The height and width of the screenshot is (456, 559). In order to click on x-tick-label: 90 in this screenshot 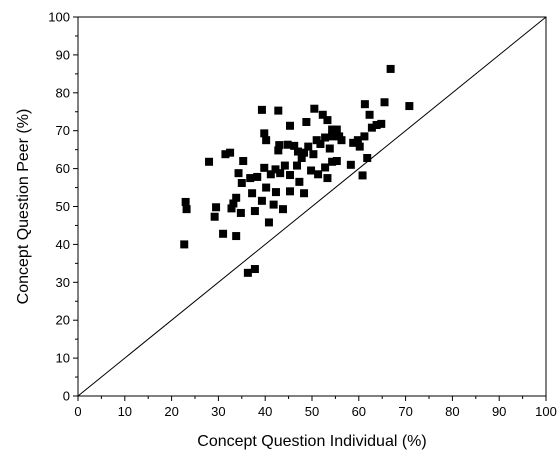, I will do `click(499, 411)`.